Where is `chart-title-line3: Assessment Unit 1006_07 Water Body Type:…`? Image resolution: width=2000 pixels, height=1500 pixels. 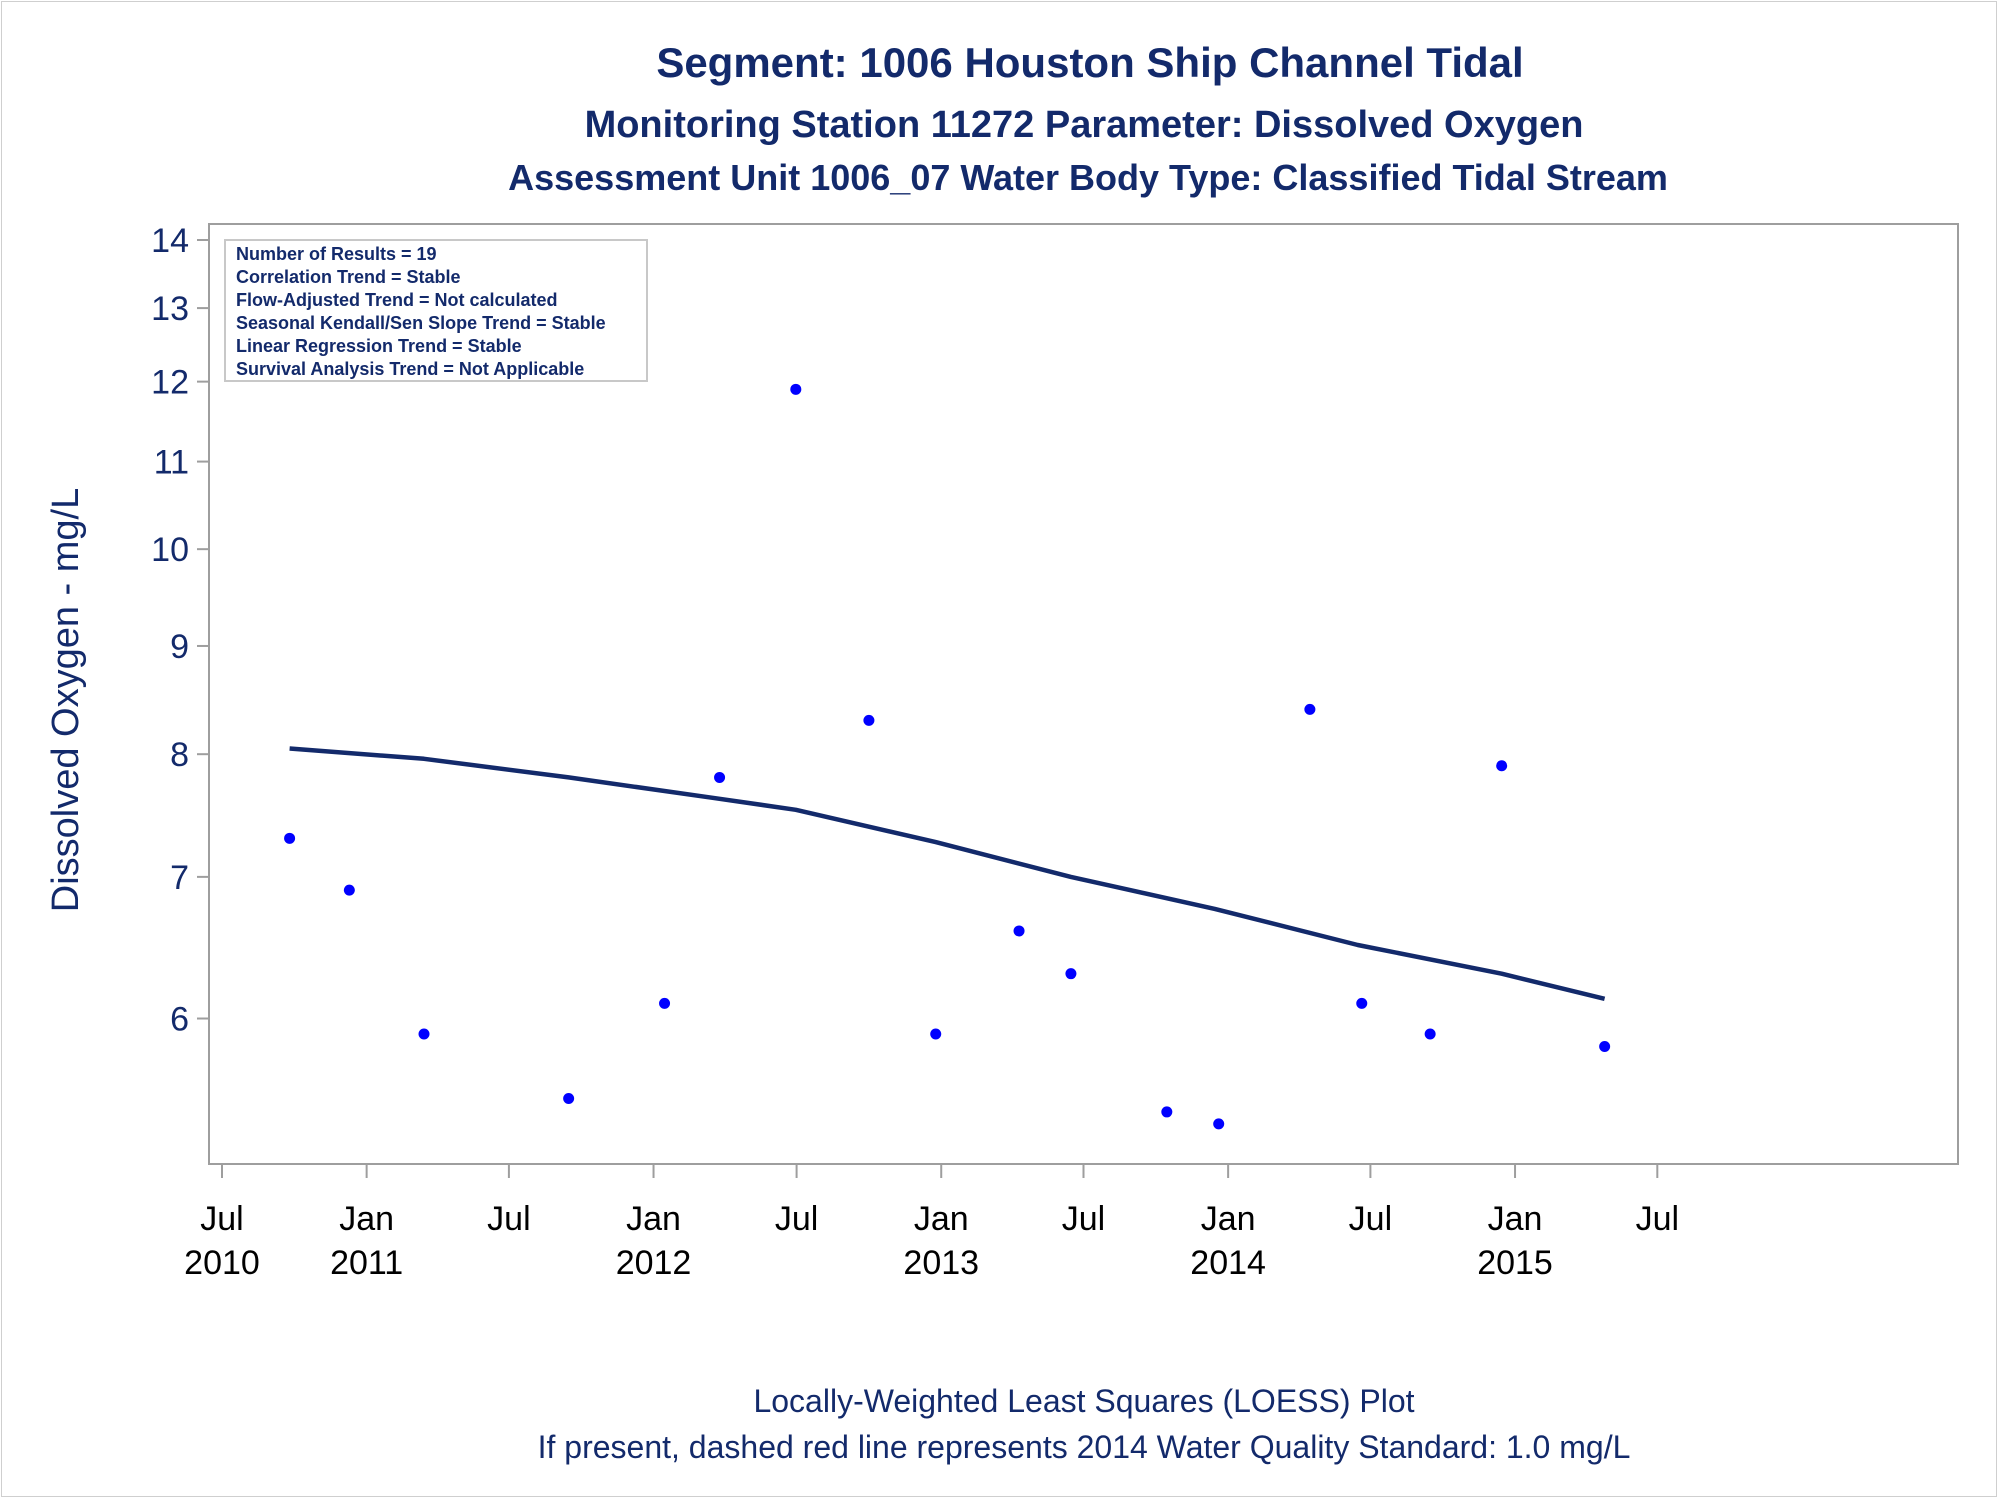
chart-title-line3: Assessment Unit 1006_07 Water Body Type:… is located at coordinates (1088, 177).